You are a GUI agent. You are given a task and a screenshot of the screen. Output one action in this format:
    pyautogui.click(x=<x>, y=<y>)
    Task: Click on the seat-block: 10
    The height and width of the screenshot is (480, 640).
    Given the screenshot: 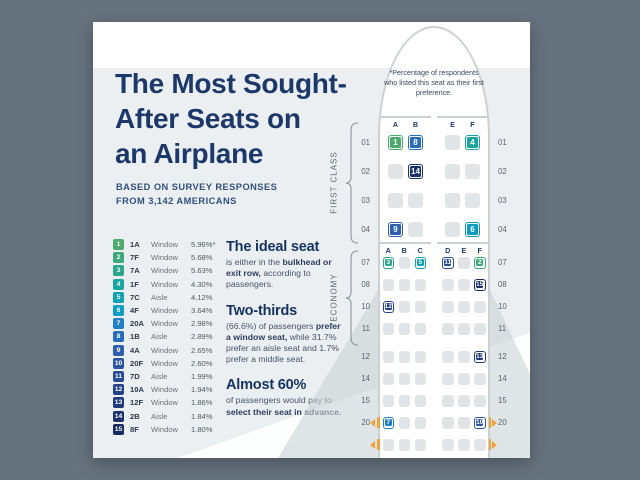 What is the action you would take?
    pyautogui.click(x=464, y=423)
    